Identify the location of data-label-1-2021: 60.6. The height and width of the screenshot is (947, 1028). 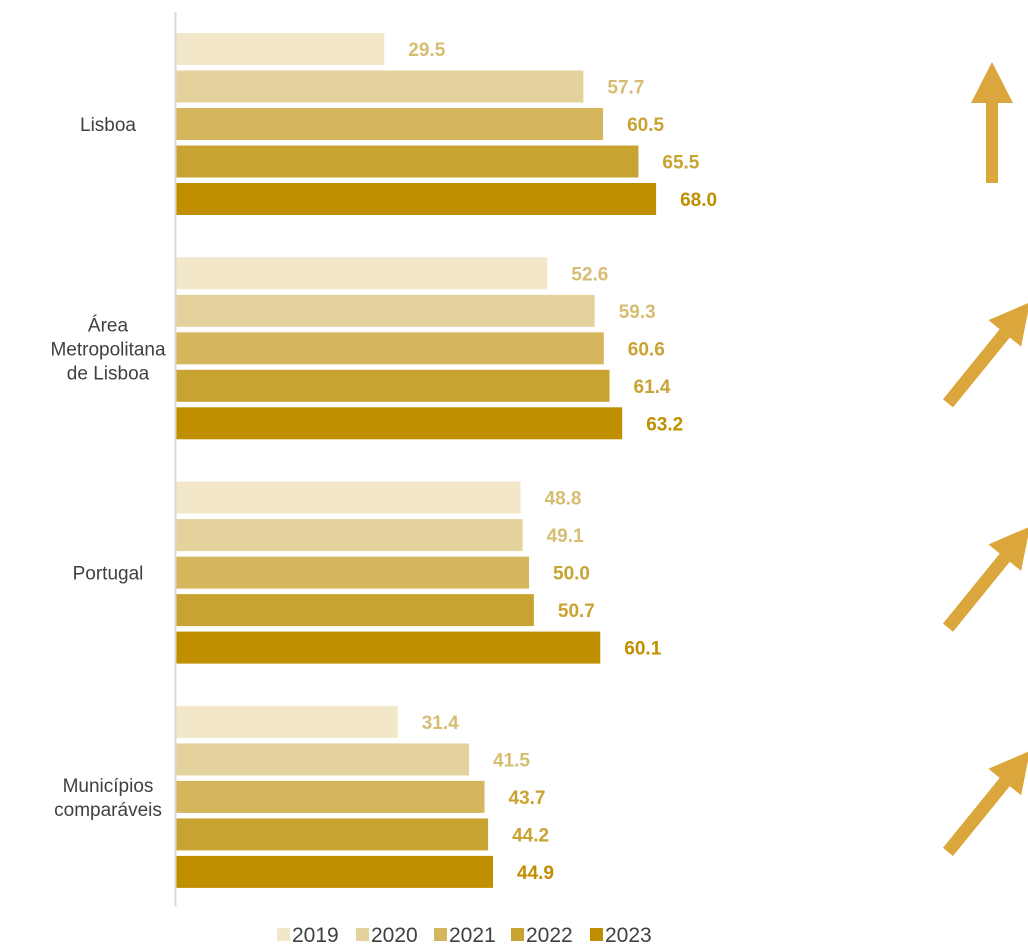
(646, 349).